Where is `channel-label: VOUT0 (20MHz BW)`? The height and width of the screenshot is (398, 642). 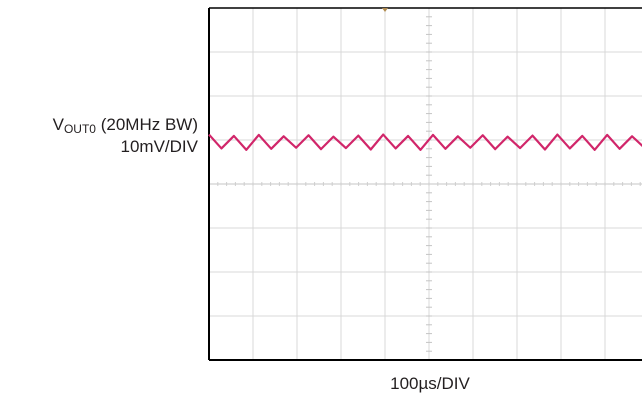
channel-label: VOUT0 (20MHz BW) is located at coordinates (99, 127).